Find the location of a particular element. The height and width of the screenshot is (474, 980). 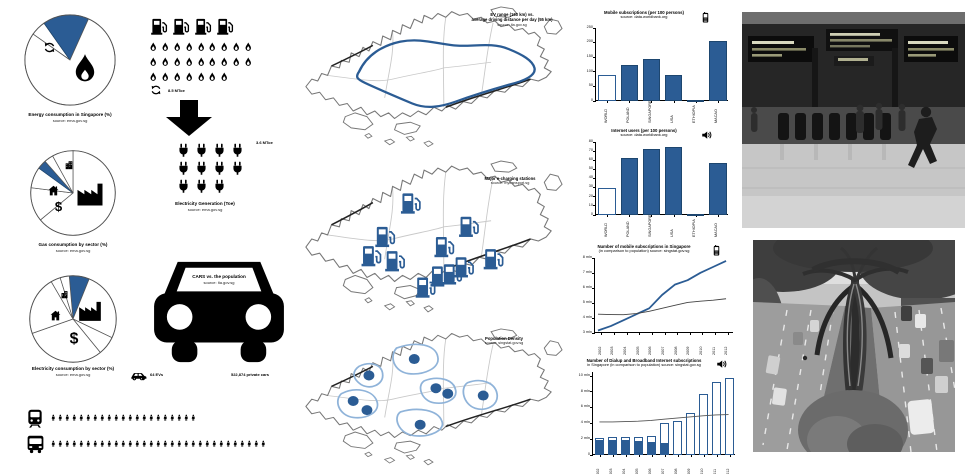

train-icon is located at coordinates (35, 418).